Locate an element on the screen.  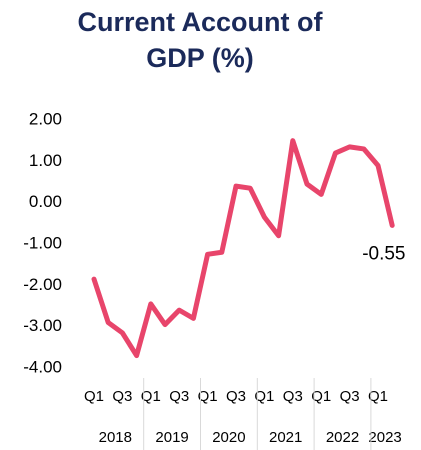
x-group-label: 2019 is located at coordinates (171, 437).